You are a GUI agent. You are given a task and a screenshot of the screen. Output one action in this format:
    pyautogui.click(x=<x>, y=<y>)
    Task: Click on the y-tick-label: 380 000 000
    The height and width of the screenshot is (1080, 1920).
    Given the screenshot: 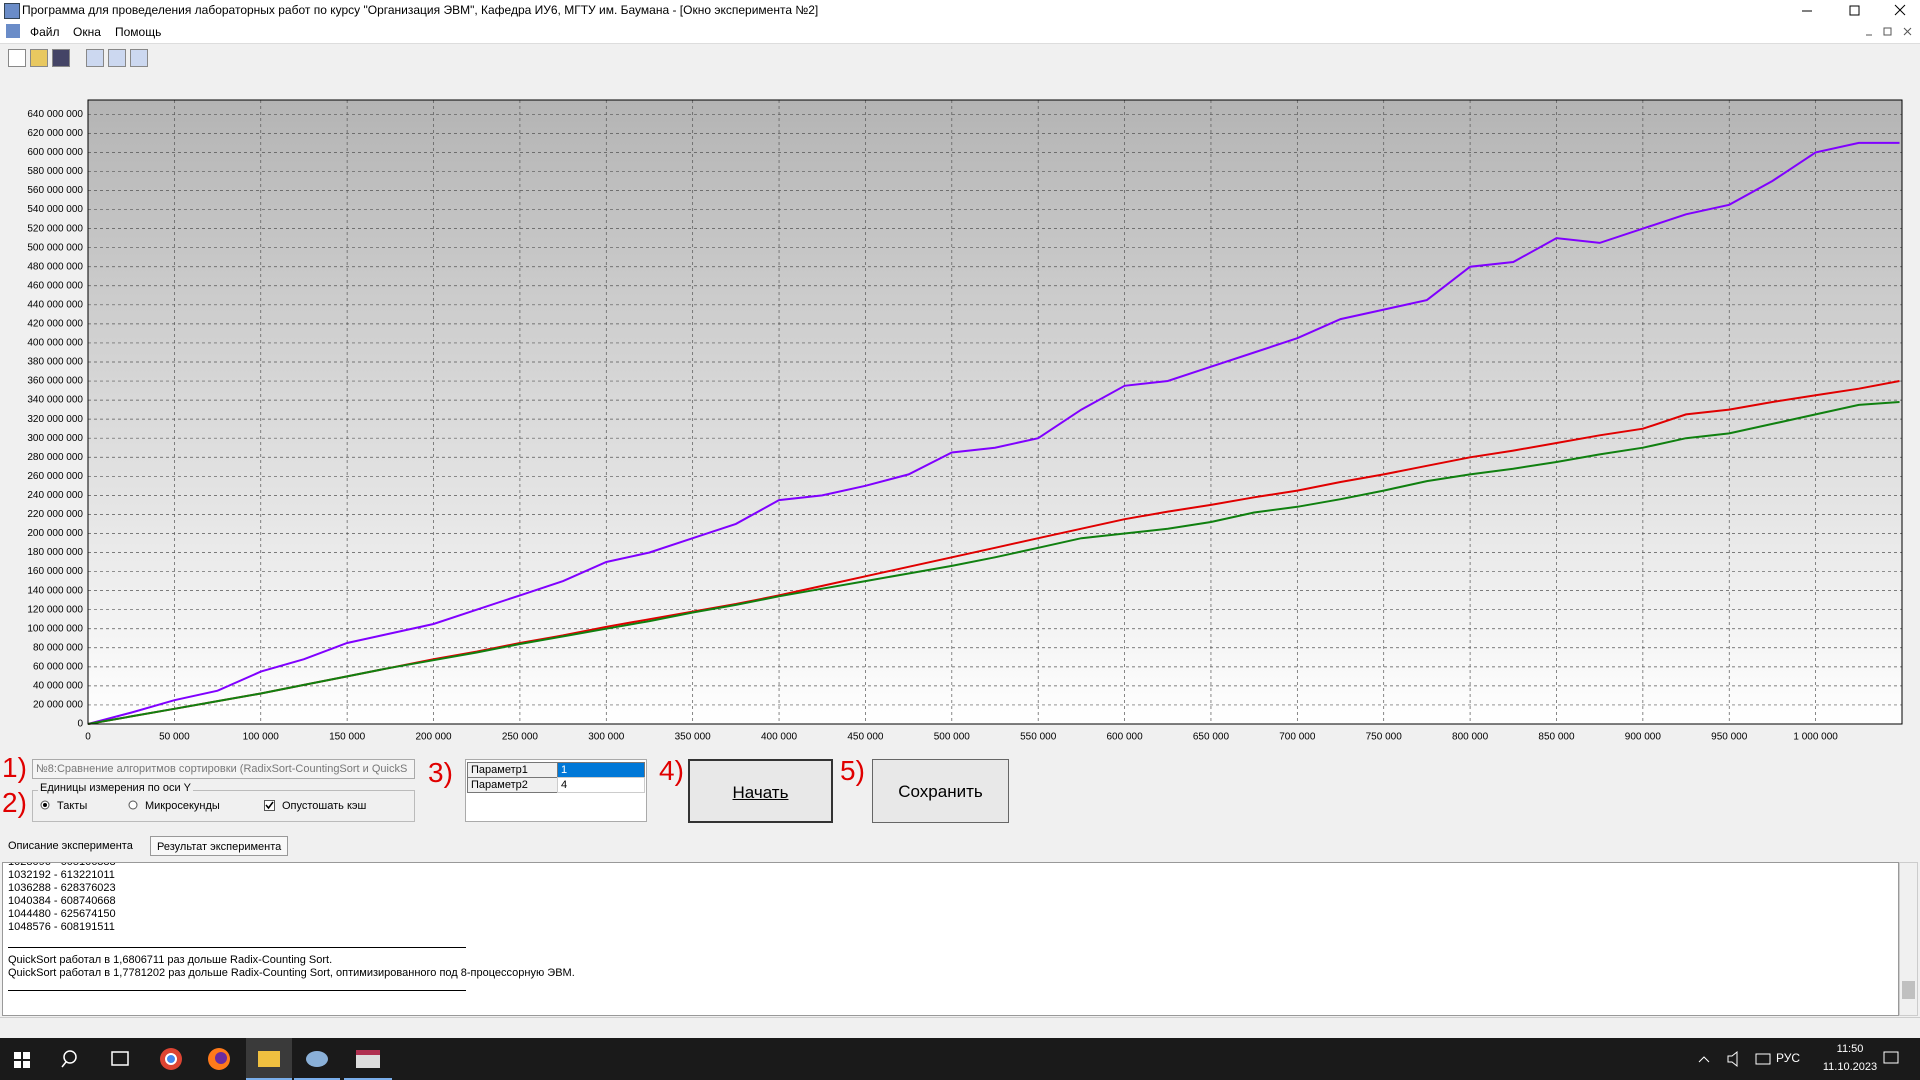 What is the action you would take?
    pyautogui.click(x=55, y=362)
    